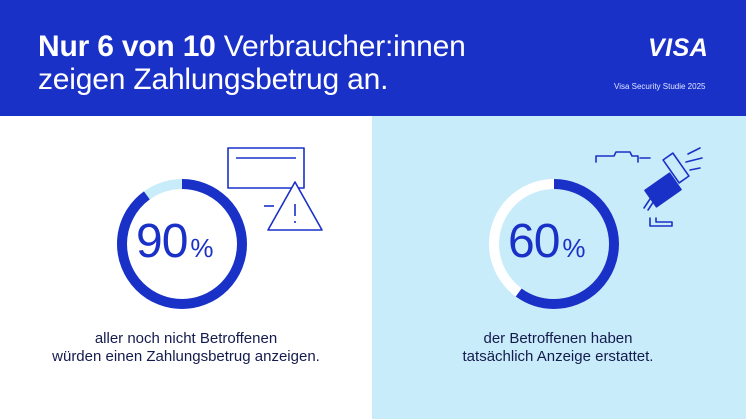 Image resolution: width=746 pixels, height=419 pixels. I want to click on stat-unit-left: %, so click(202, 248).